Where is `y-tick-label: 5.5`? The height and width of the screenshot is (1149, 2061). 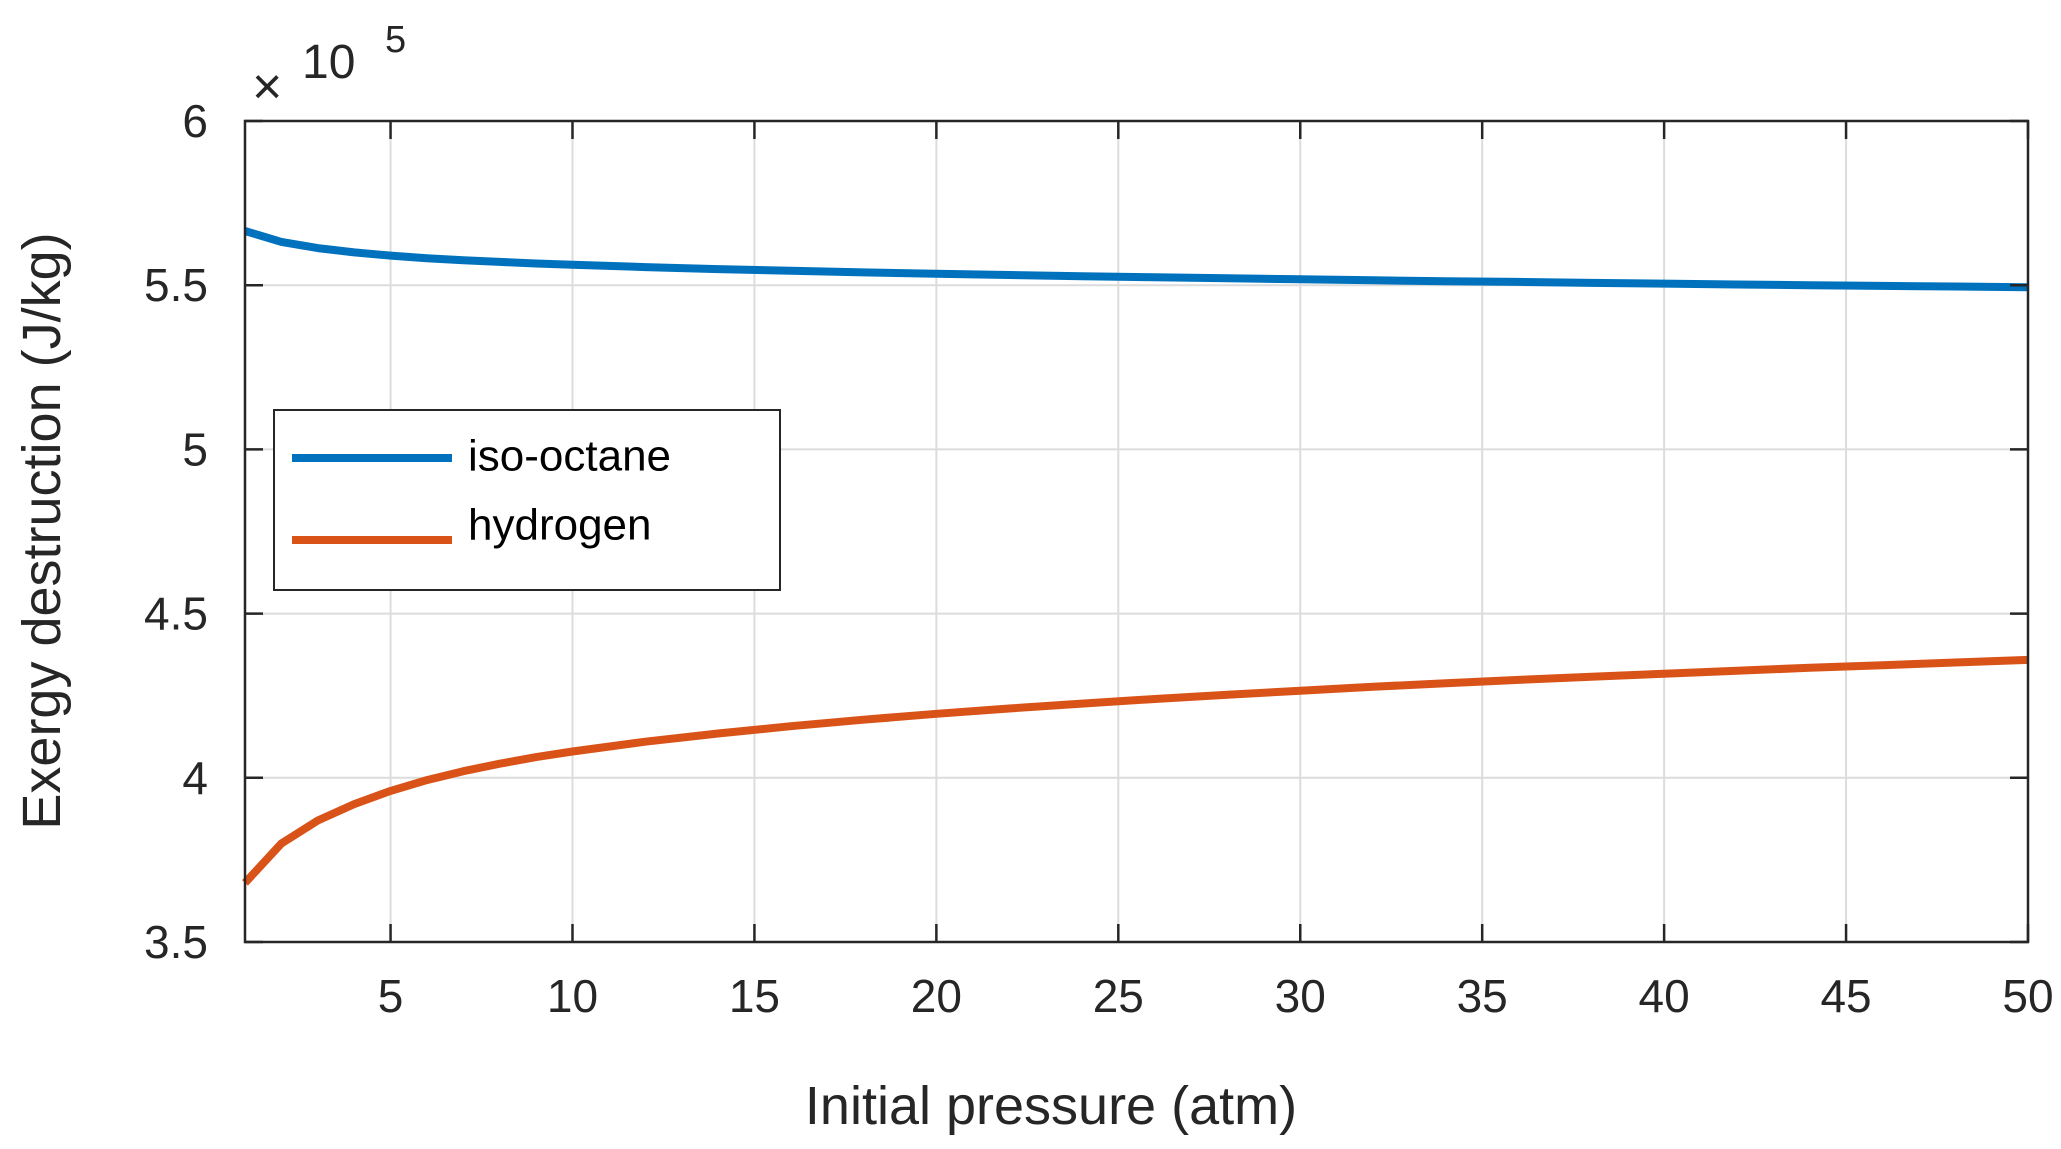
y-tick-label: 5.5 is located at coordinates (176, 285).